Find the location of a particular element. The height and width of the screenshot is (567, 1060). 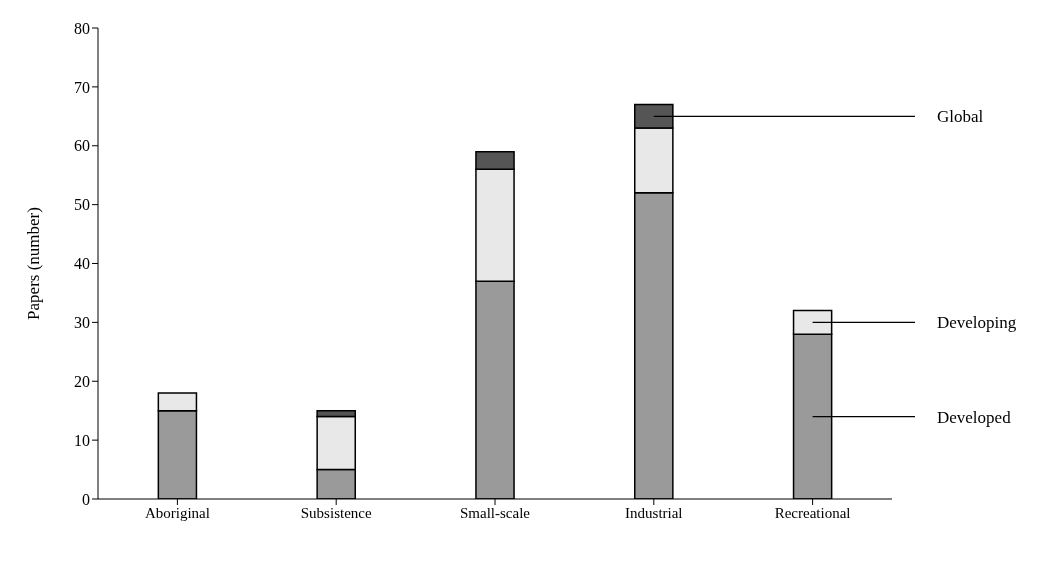

y-tick-label: 80 is located at coordinates (82, 28).